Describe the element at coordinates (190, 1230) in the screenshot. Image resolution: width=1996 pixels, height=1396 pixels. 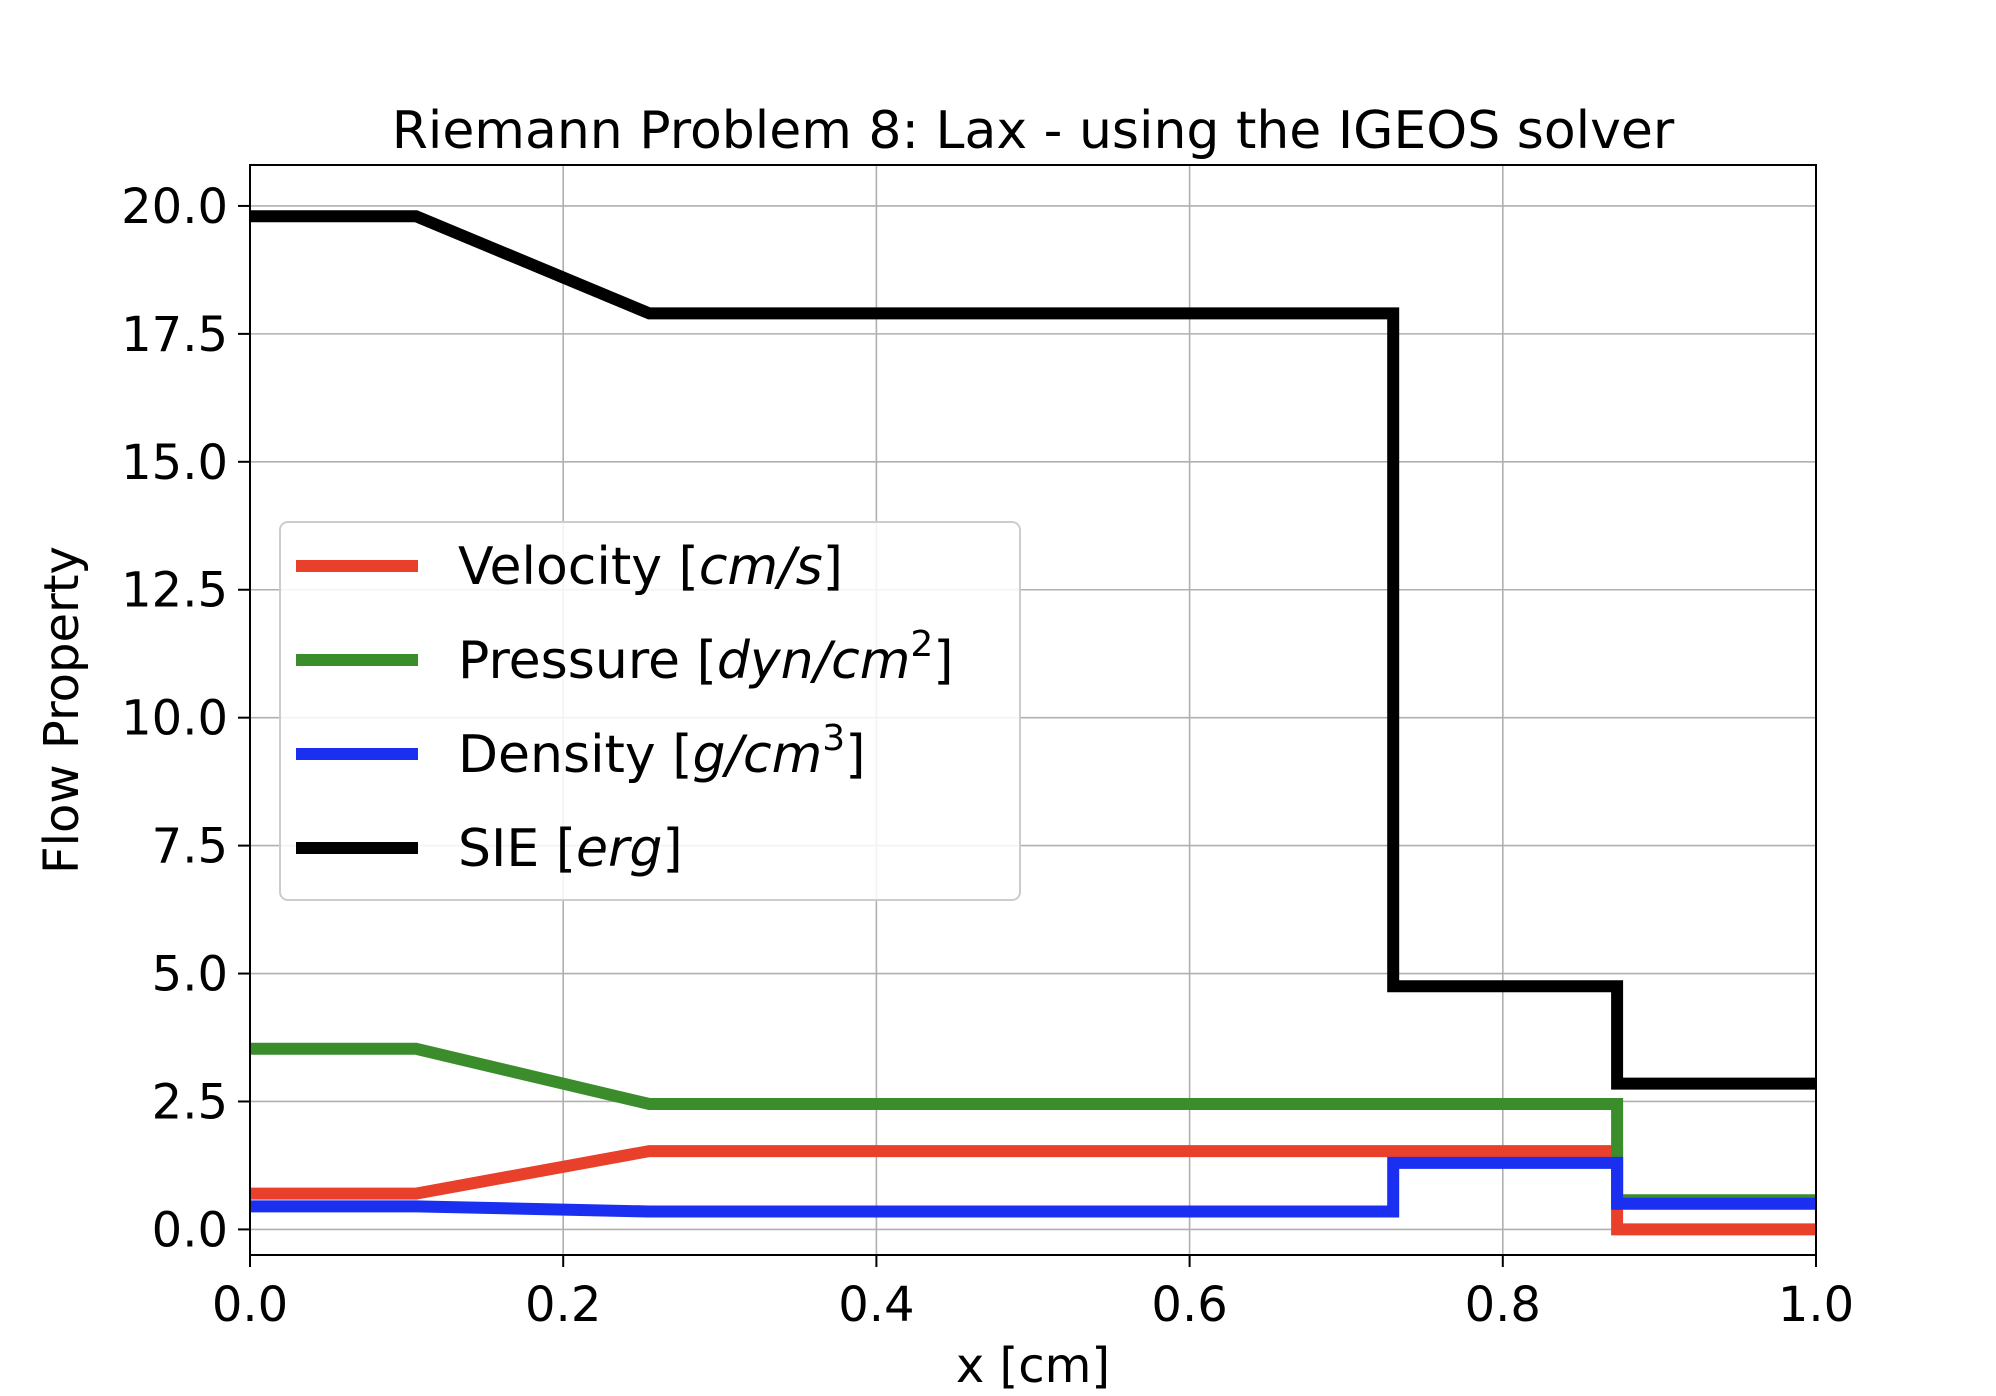
I see `y-tick-label: 0.0` at that location.